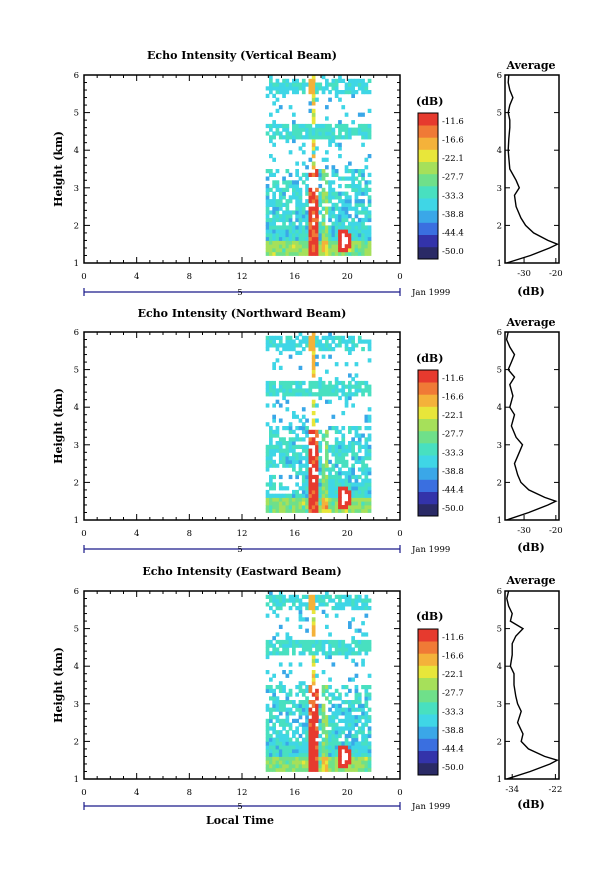  Describe the element at coordinates (453, 638) in the screenshot. I see `colorbar-tick-label: -11.6` at that location.